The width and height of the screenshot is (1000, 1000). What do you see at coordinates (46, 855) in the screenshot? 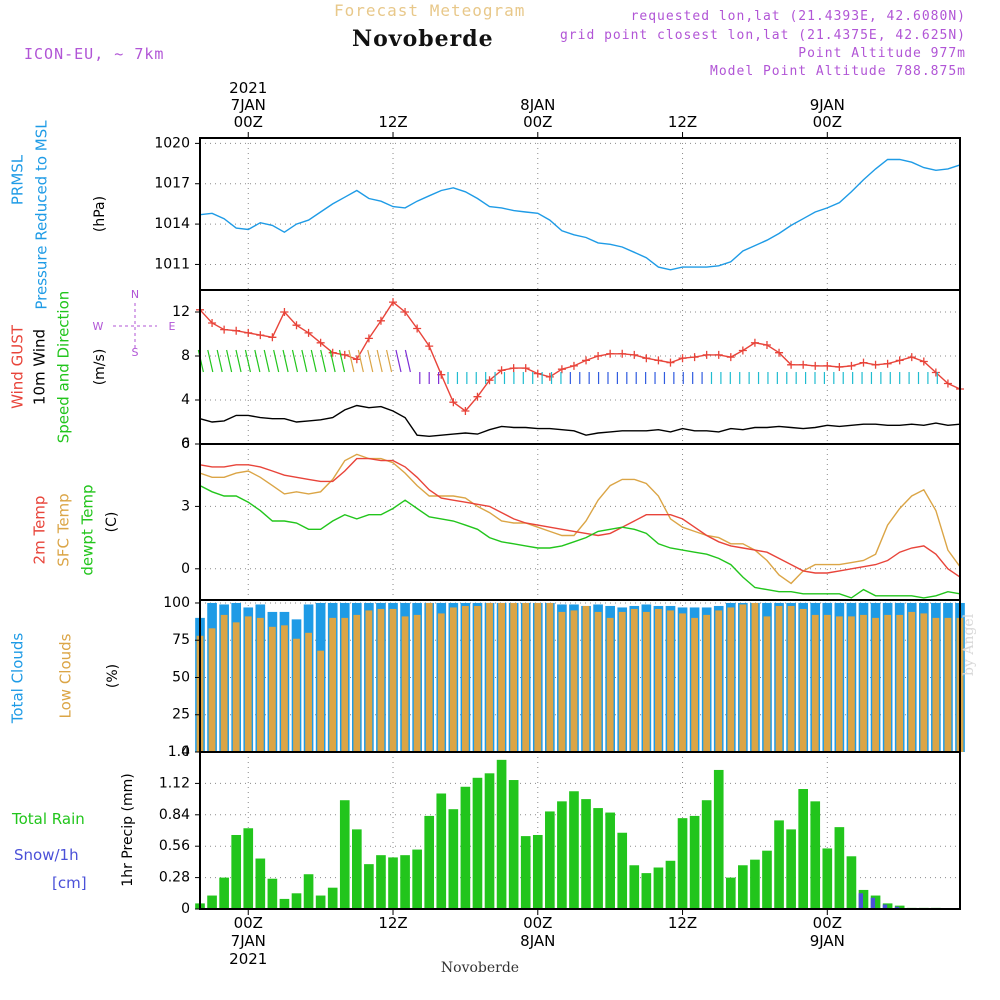
I see `snow-label: Snow/1h` at bounding box center [46, 855].